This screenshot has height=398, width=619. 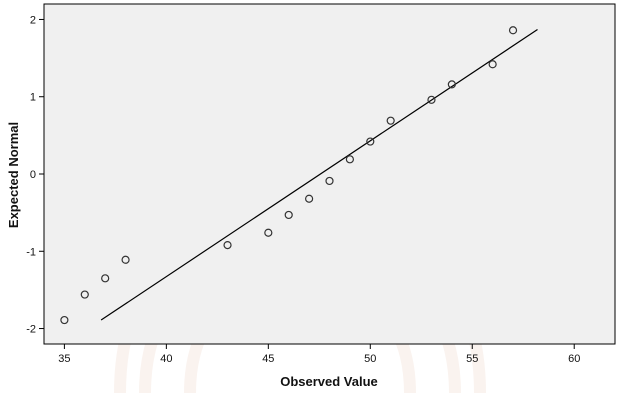 I want to click on x-tick-label: 50, so click(x=370, y=359).